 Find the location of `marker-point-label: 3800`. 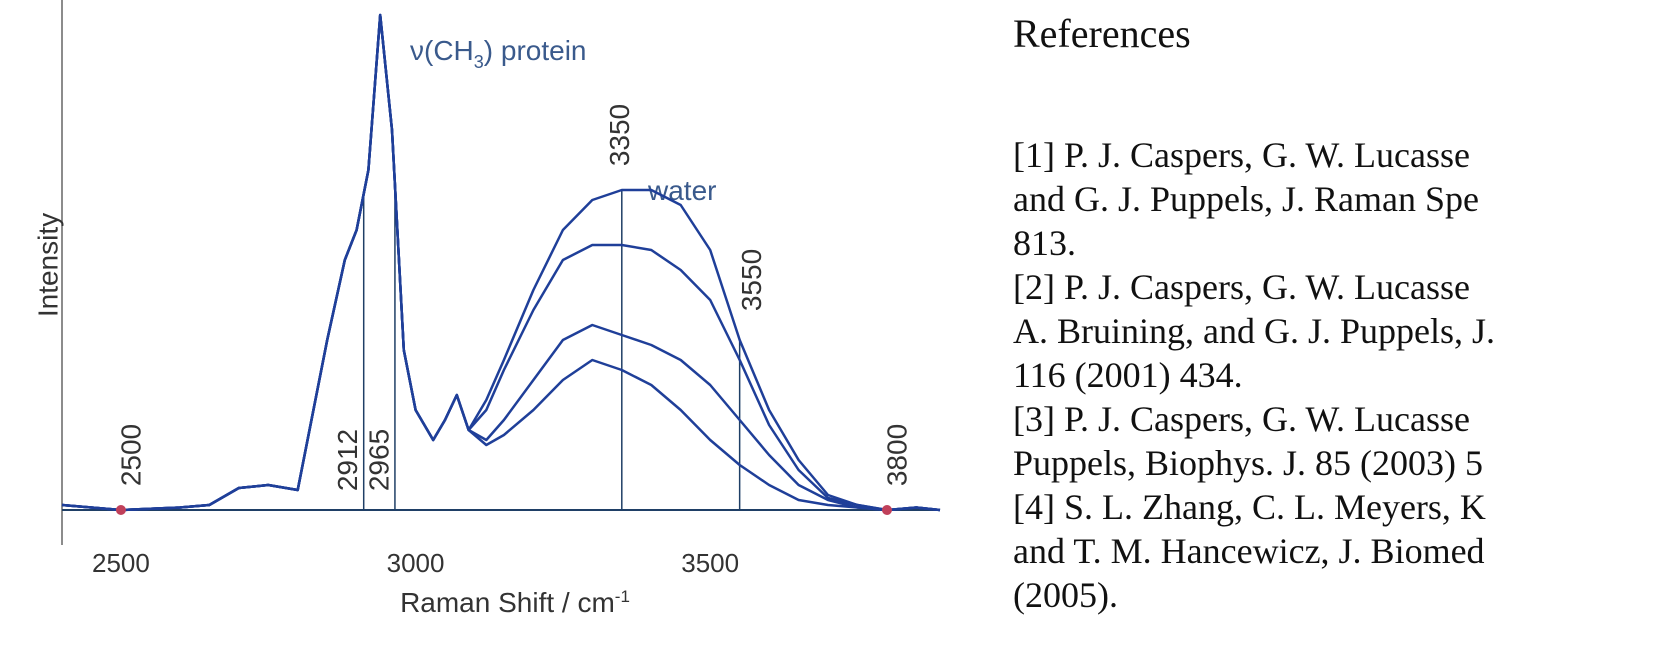

marker-point-label: 3800 is located at coordinates (896, 455).